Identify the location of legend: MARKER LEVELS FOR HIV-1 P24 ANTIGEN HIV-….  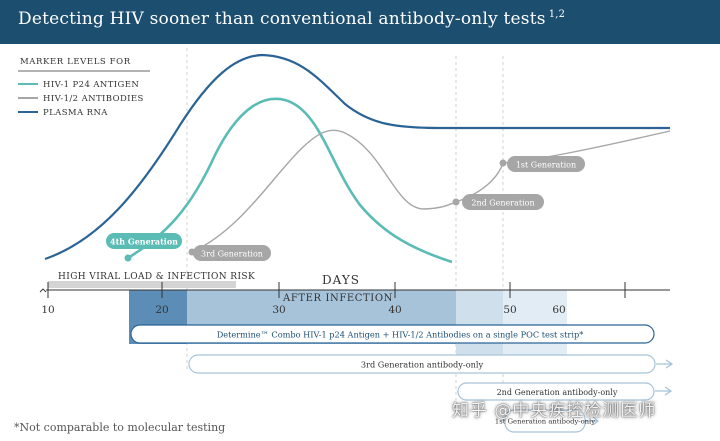
(84, 87).